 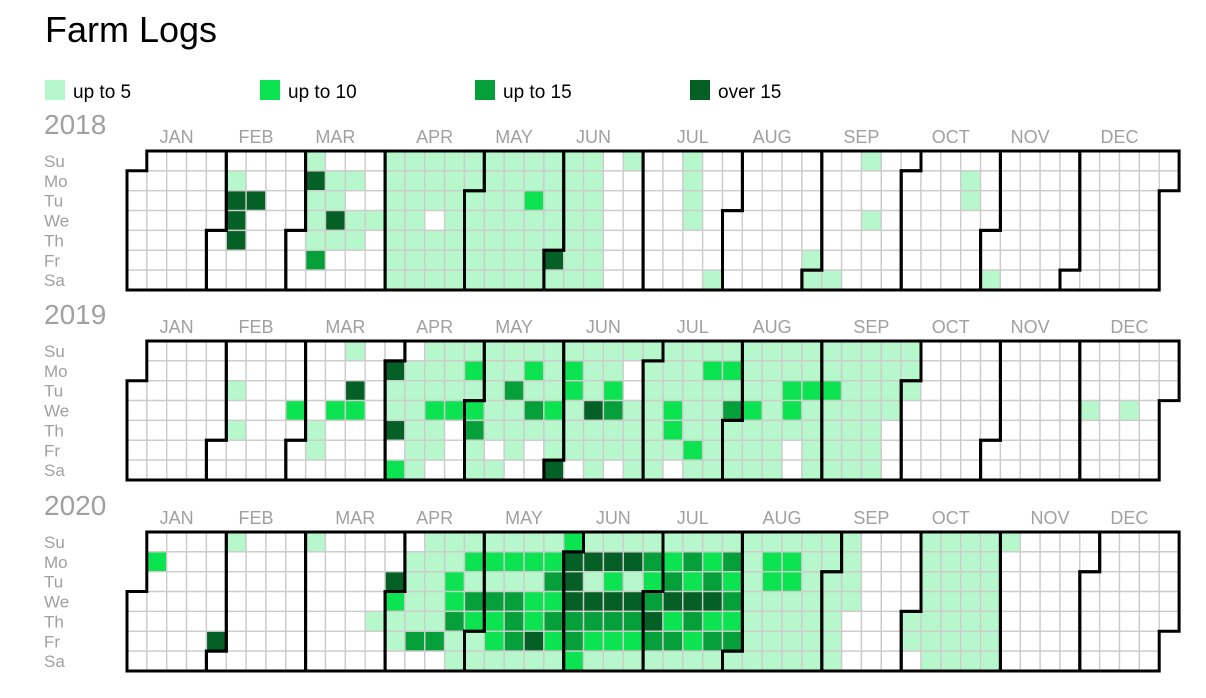 What do you see at coordinates (322, 92) in the screenshot?
I see `legend-label-level-2: up to 10` at bounding box center [322, 92].